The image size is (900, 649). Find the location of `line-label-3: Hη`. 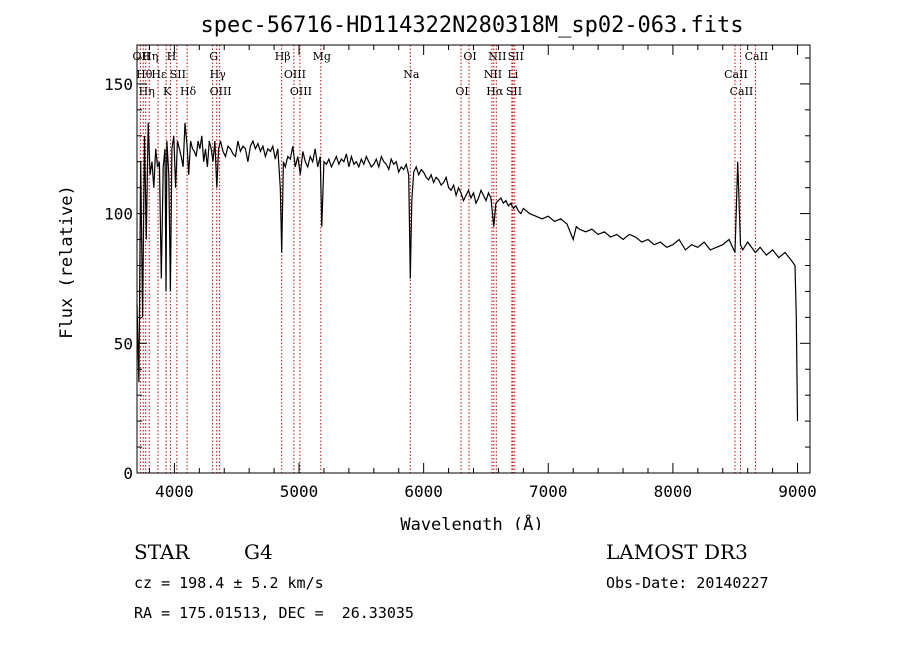

line-label-3: Hη is located at coordinates (150, 56).